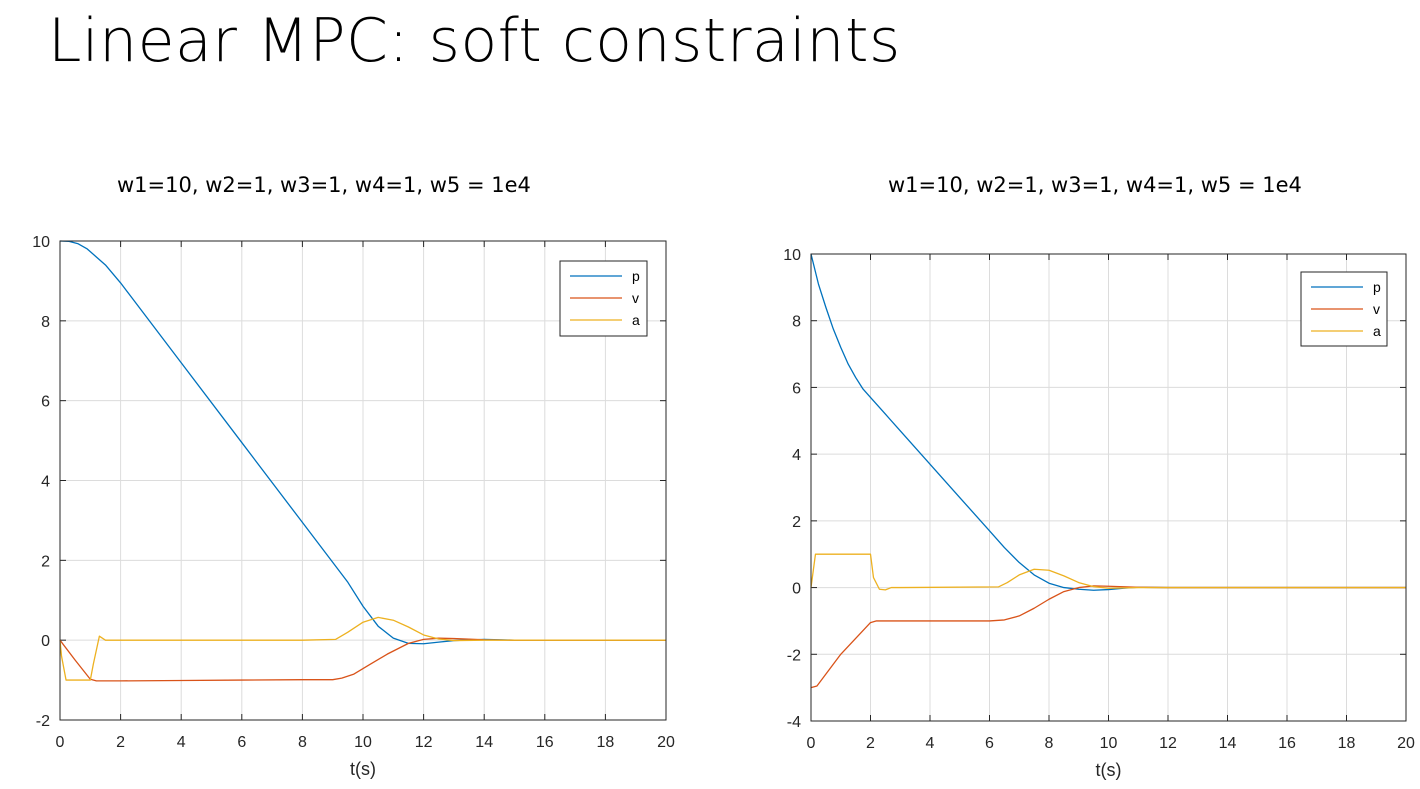 Image resolution: width=1420 pixels, height=789 pixels. I want to click on slide-title: Linear MPC: soft constraints, so click(474, 41).